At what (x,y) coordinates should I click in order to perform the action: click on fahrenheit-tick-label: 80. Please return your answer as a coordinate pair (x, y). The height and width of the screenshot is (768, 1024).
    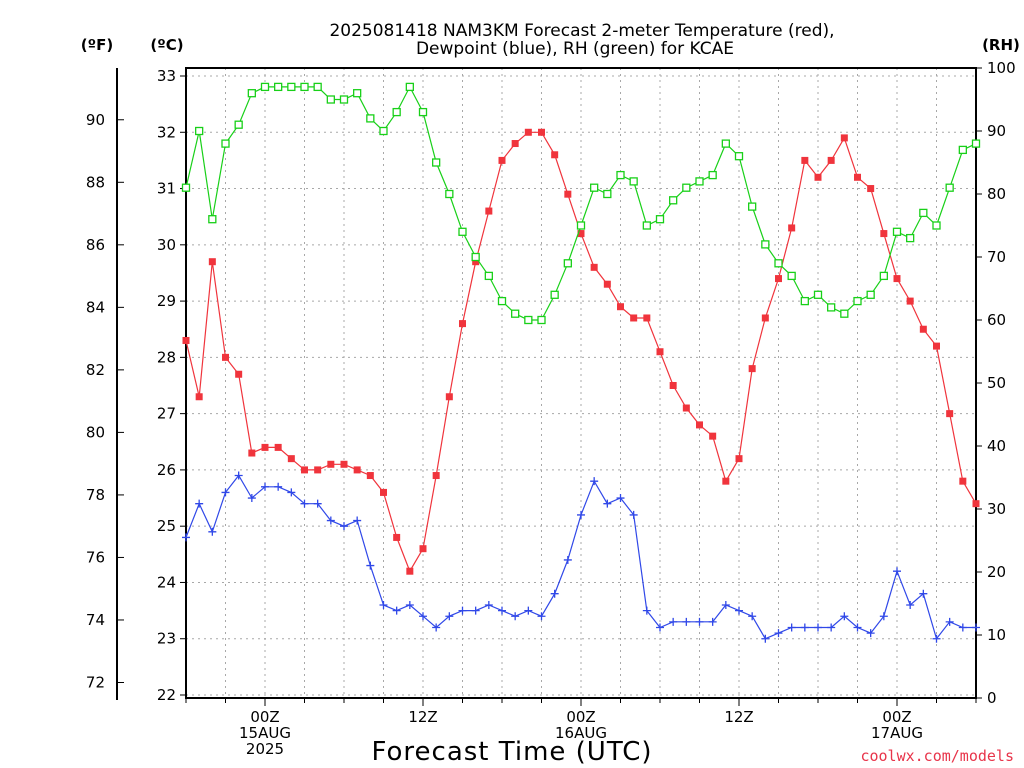
    Looking at the image, I should click on (95, 432).